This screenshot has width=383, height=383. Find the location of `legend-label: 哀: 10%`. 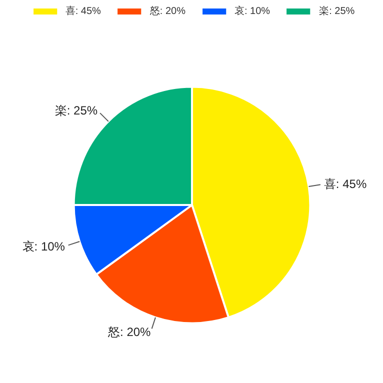

legend-label: 哀: 10% is located at coordinates (252, 11).